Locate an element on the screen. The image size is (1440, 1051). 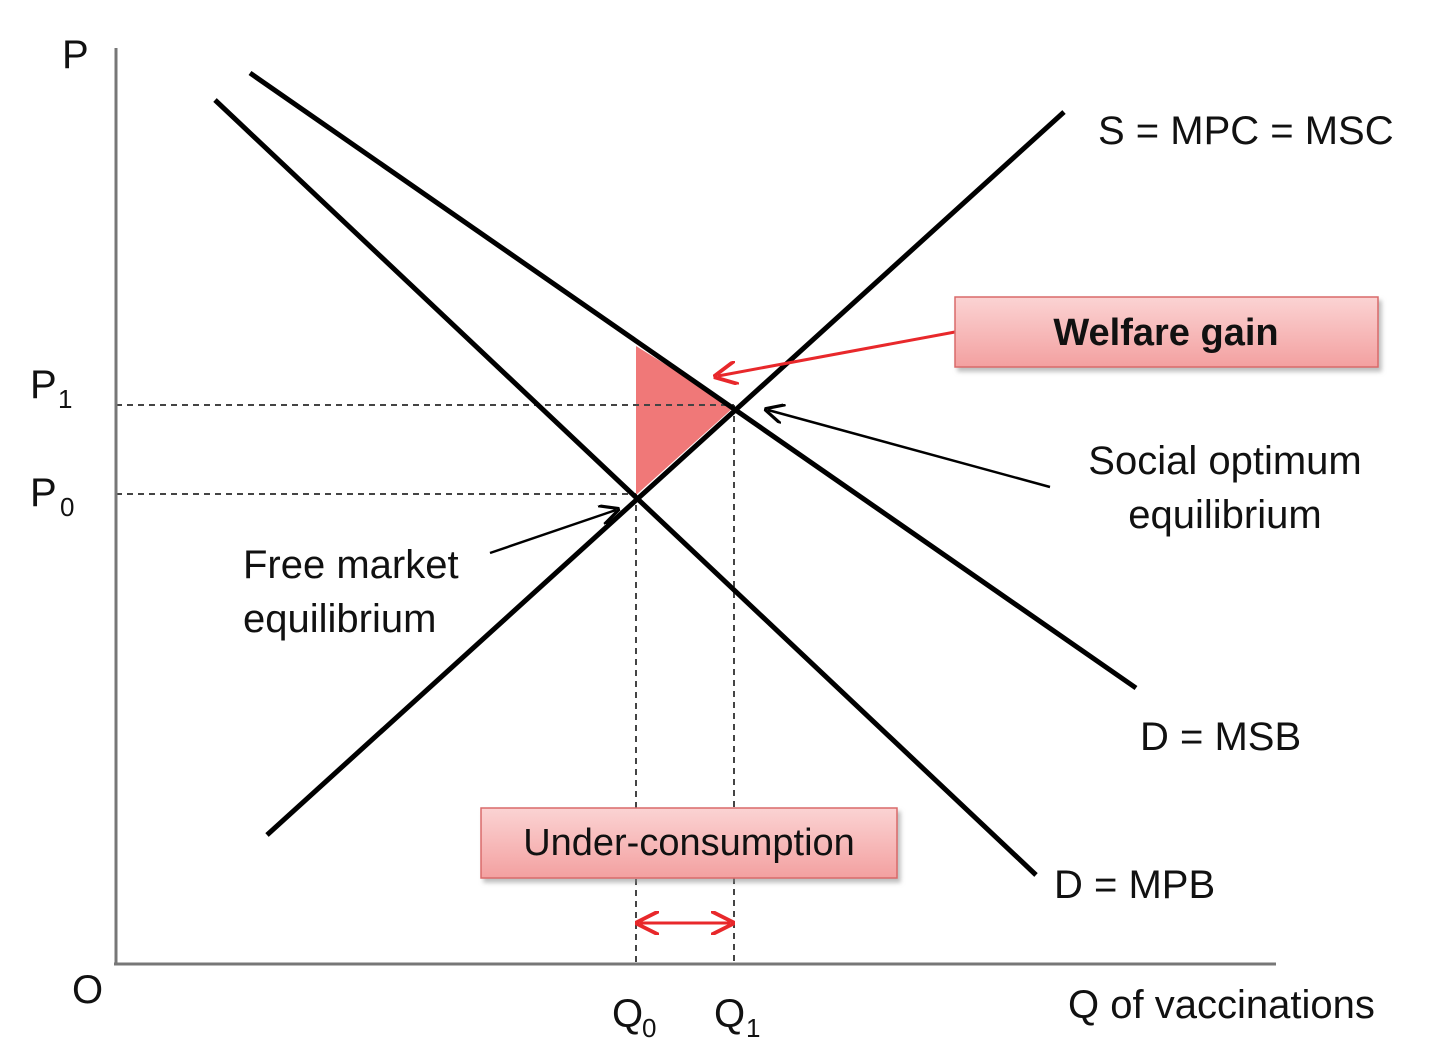
free-market-arrow is located at coordinates (552, 532).